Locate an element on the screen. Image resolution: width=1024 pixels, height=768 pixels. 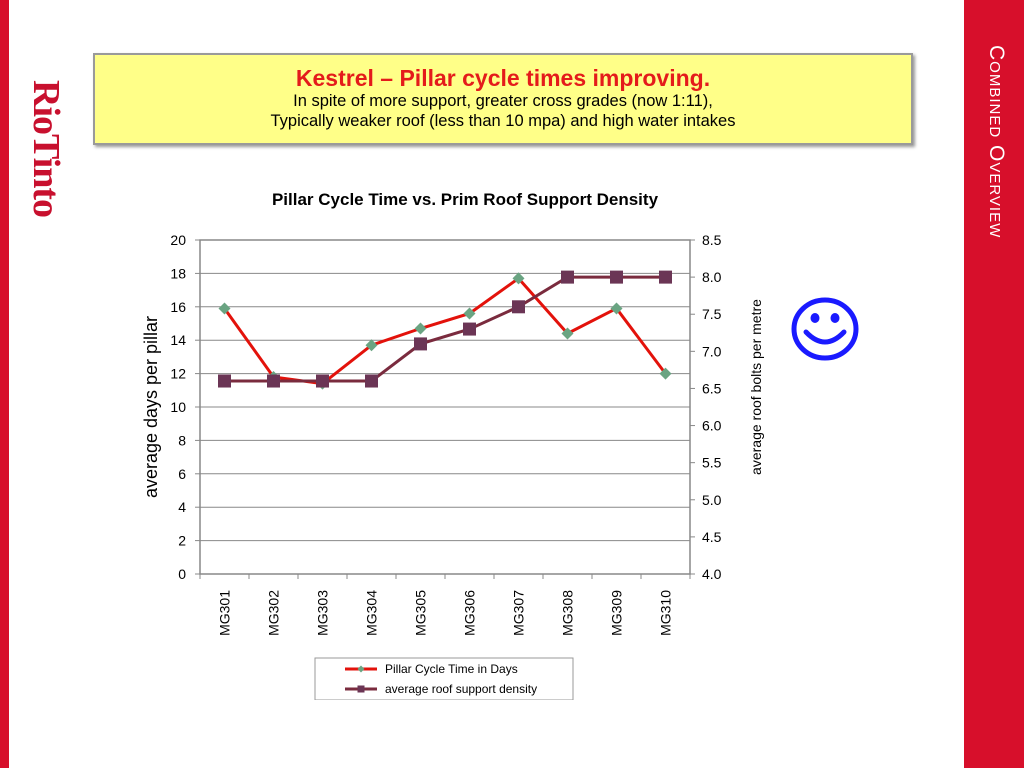
y-tick-label: 18 is located at coordinates (178, 273).